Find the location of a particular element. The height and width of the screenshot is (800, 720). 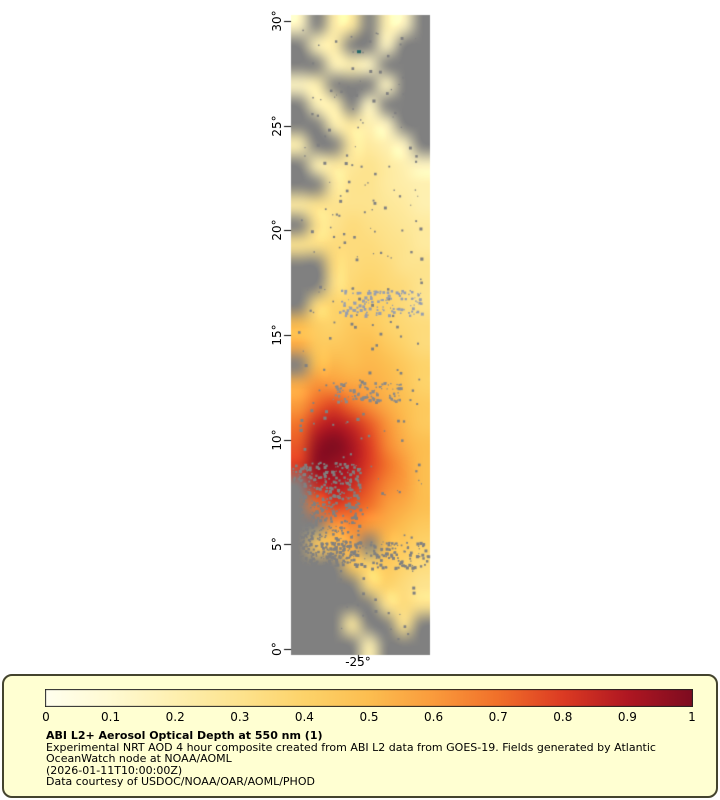

lon-tick-label: -25° is located at coordinates (358, 662).